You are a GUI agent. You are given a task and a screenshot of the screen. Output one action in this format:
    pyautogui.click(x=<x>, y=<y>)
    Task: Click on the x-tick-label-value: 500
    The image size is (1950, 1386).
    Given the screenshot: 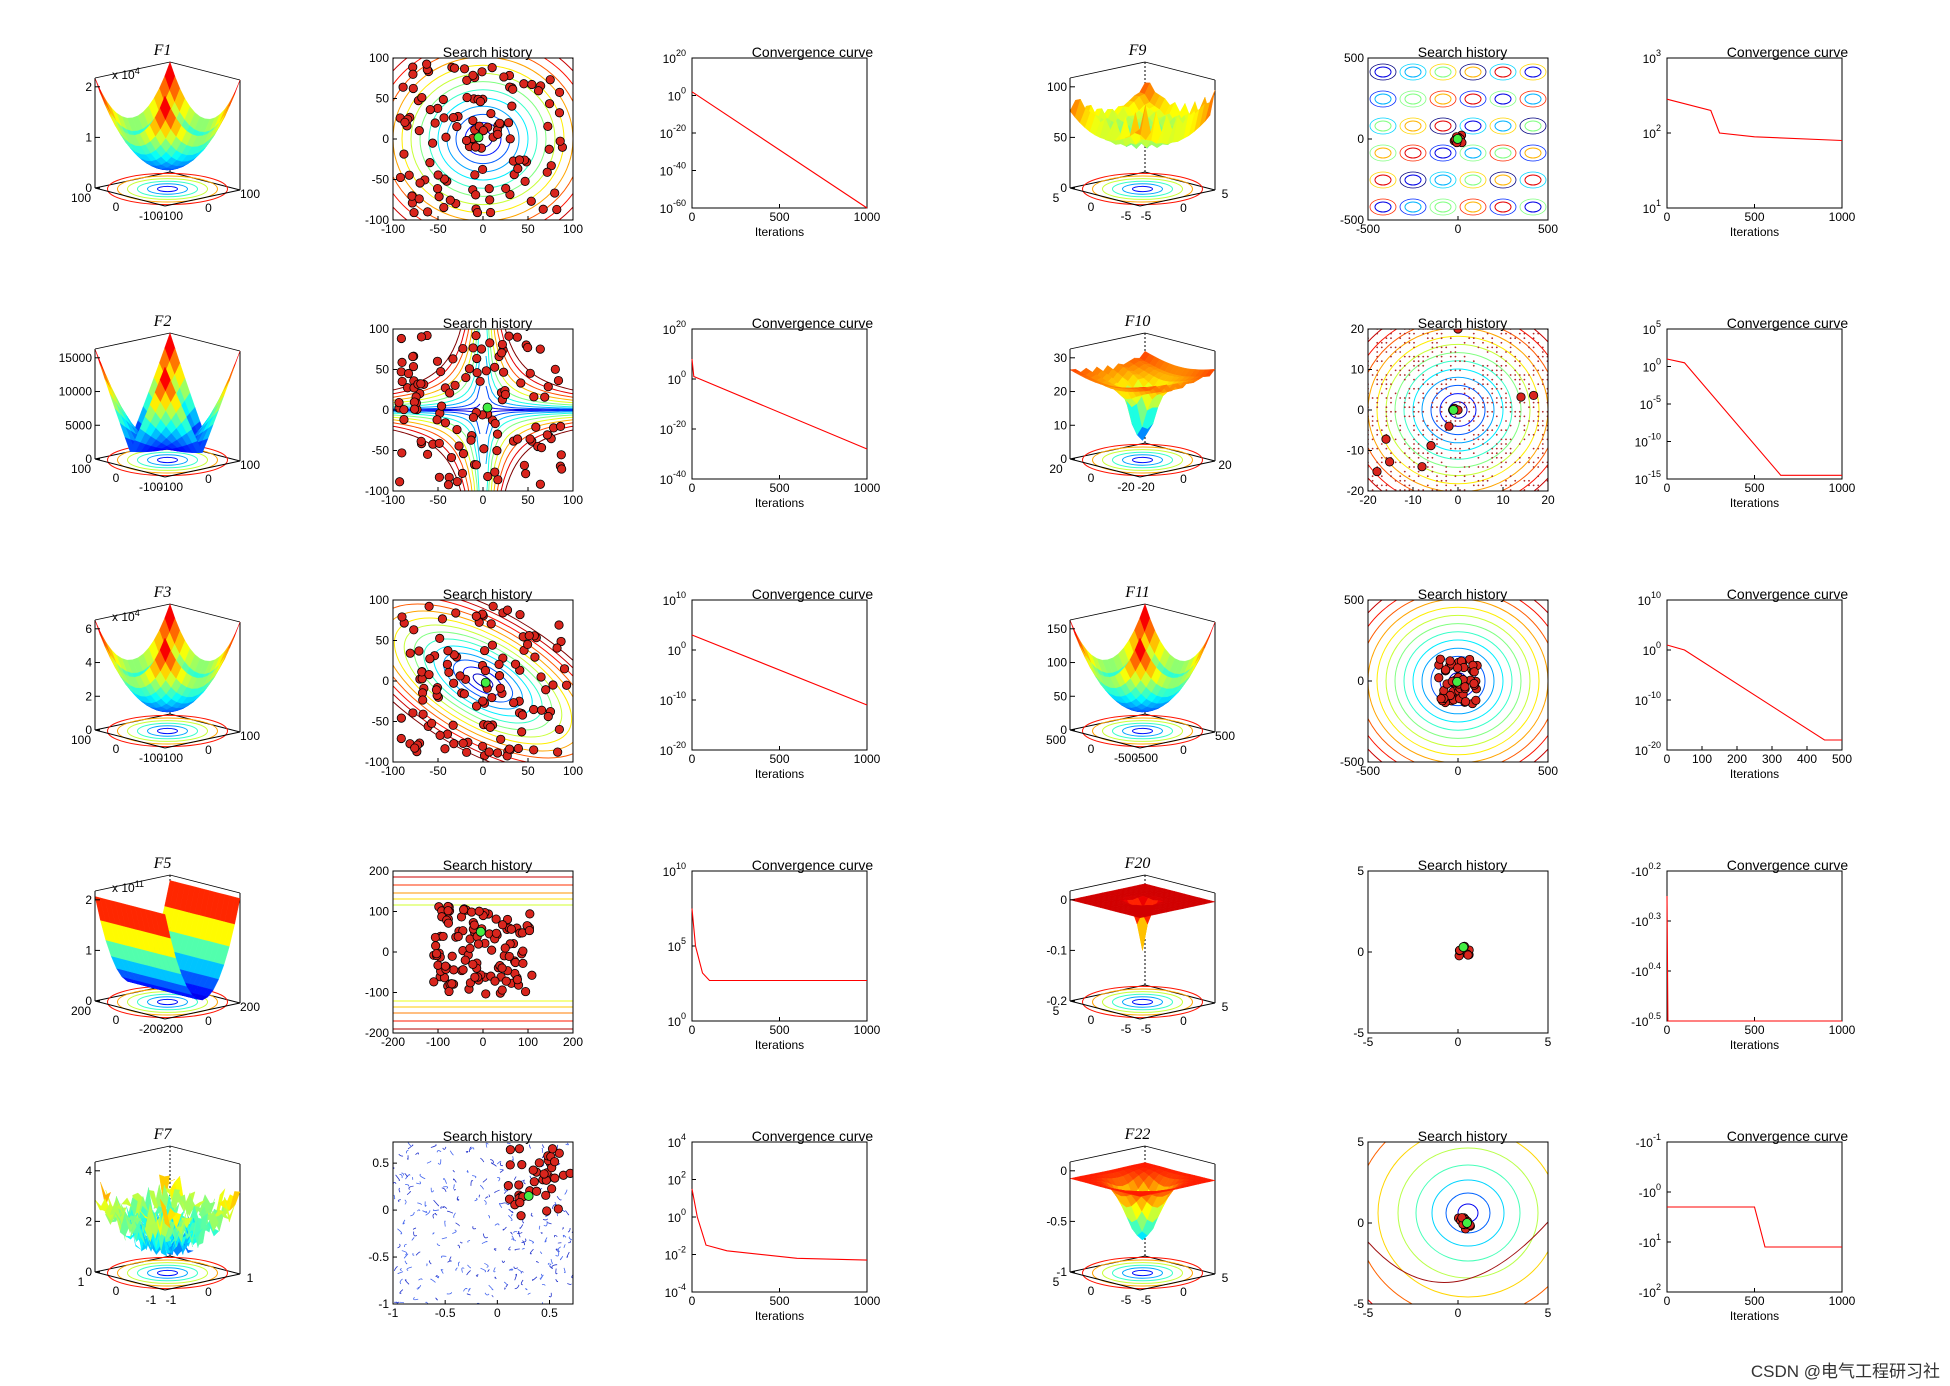 What is the action you would take?
    pyautogui.click(x=1548, y=229)
    